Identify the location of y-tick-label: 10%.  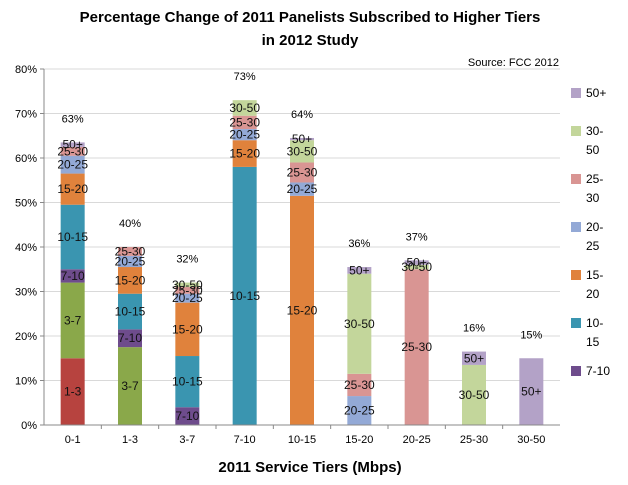
(26, 382).